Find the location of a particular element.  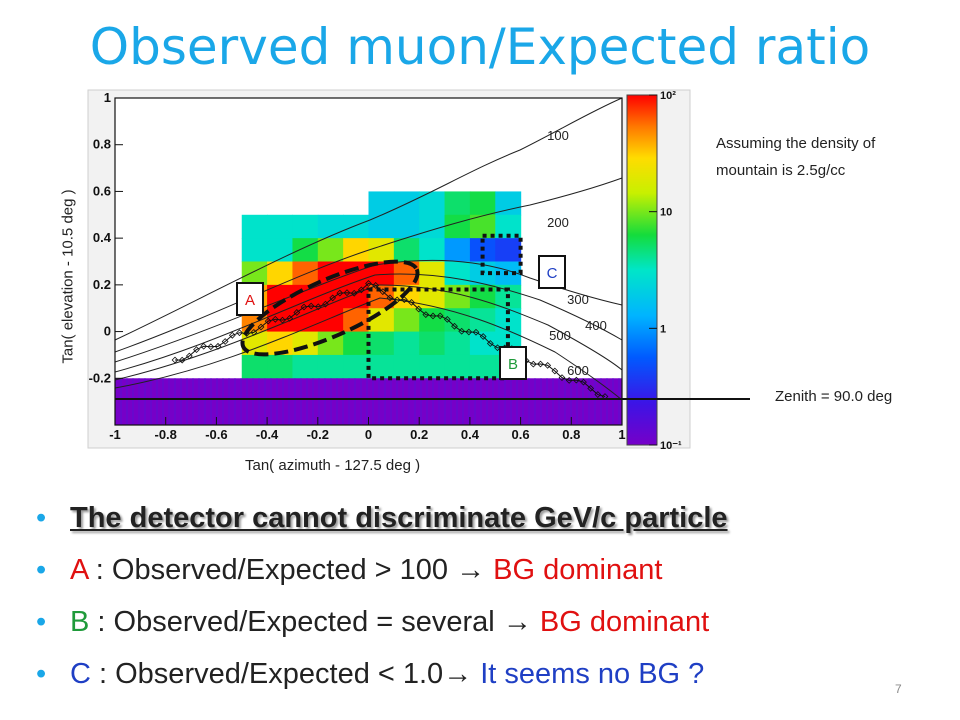

x-tick-label: -1 is located at coordinates (115, 434).